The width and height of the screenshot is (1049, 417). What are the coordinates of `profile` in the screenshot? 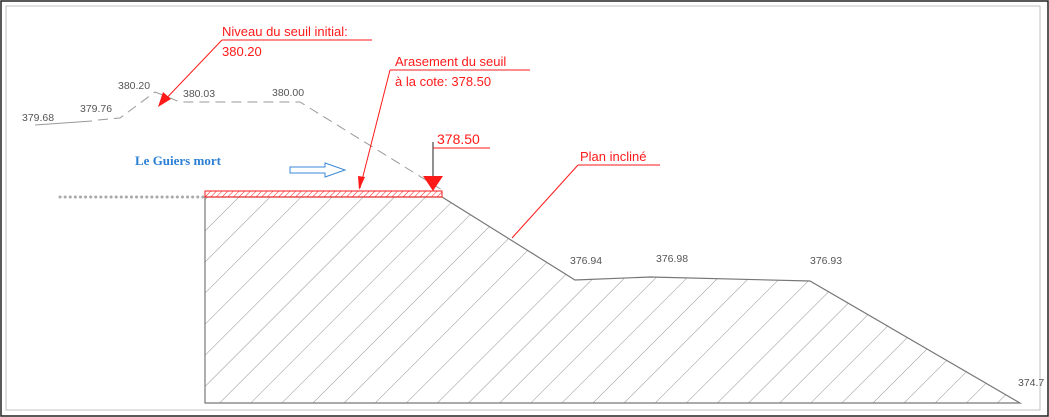 It's located at (63, 123).